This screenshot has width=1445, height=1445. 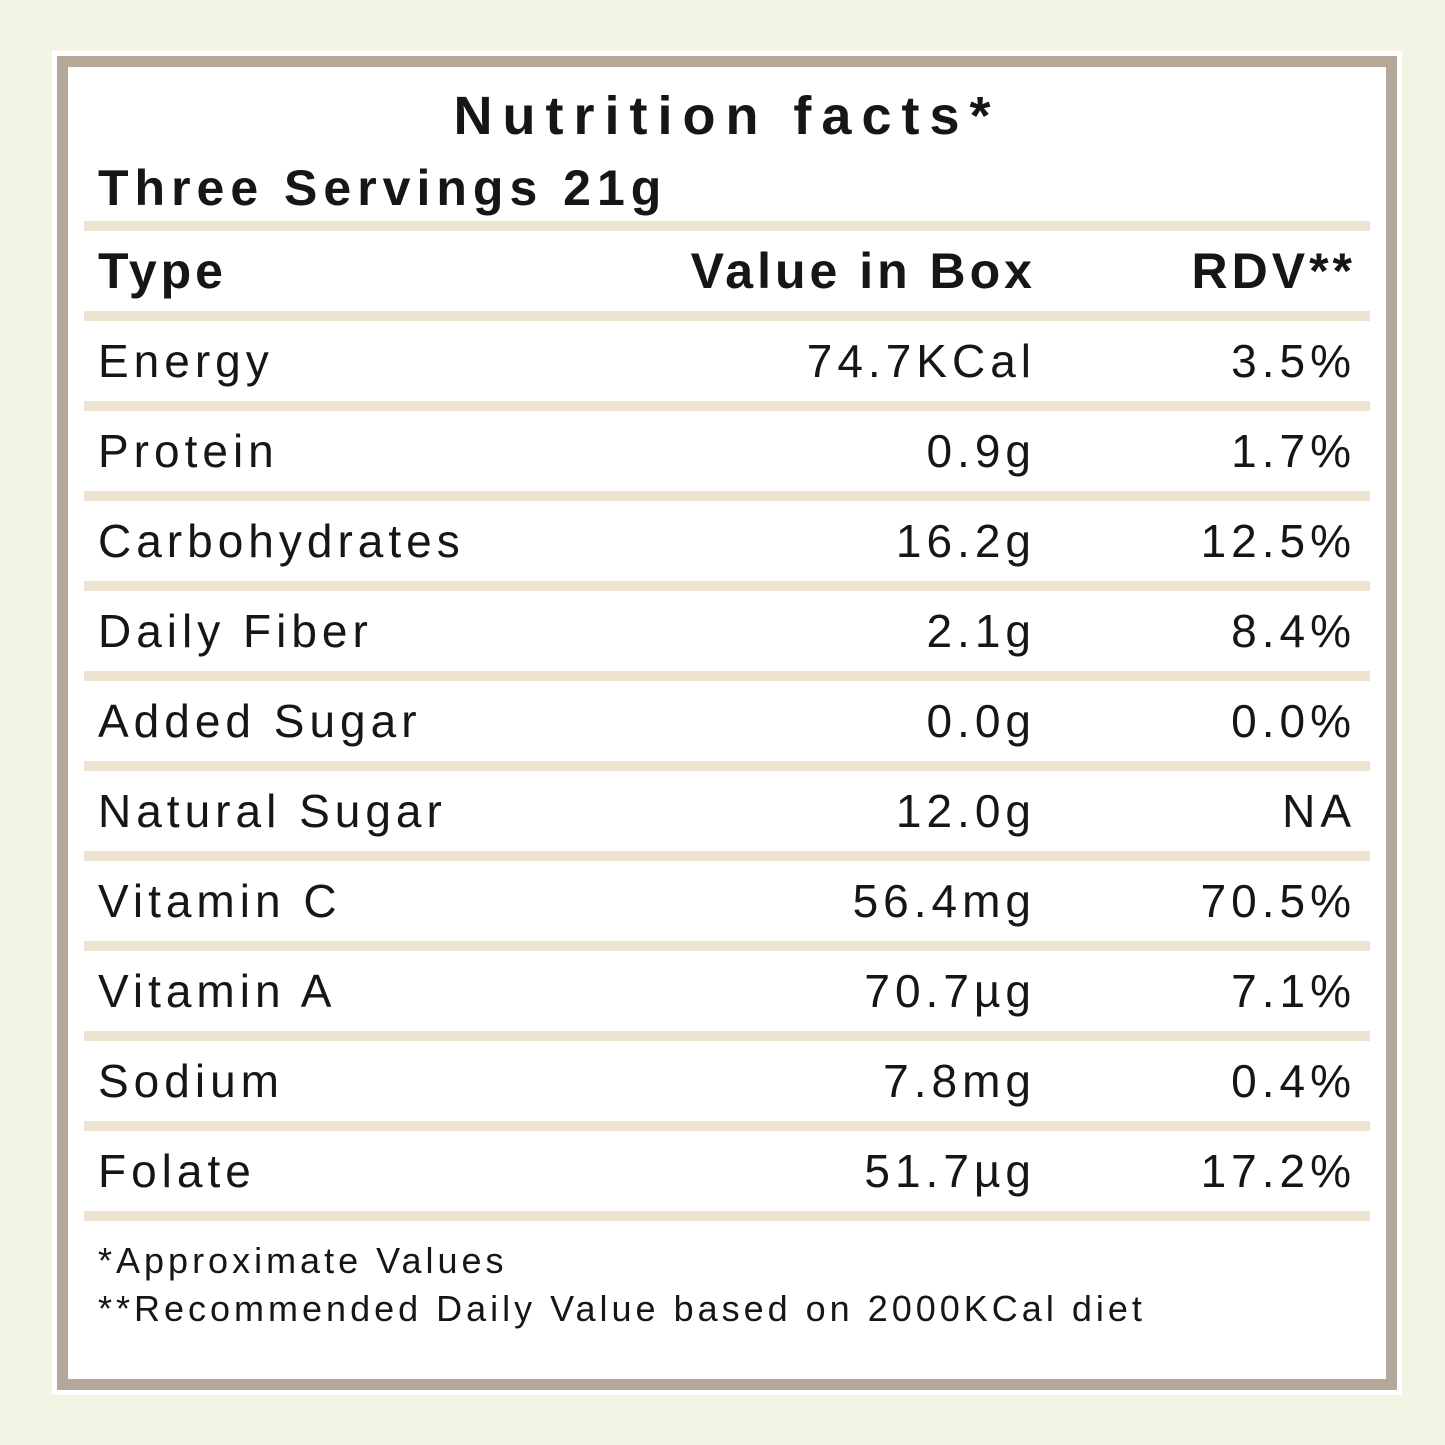 What do you see at coordinates (1278, 541) in the screenshot?
I see `nutrient-rdv: 12.5%` at bounding box center [1278, 541].